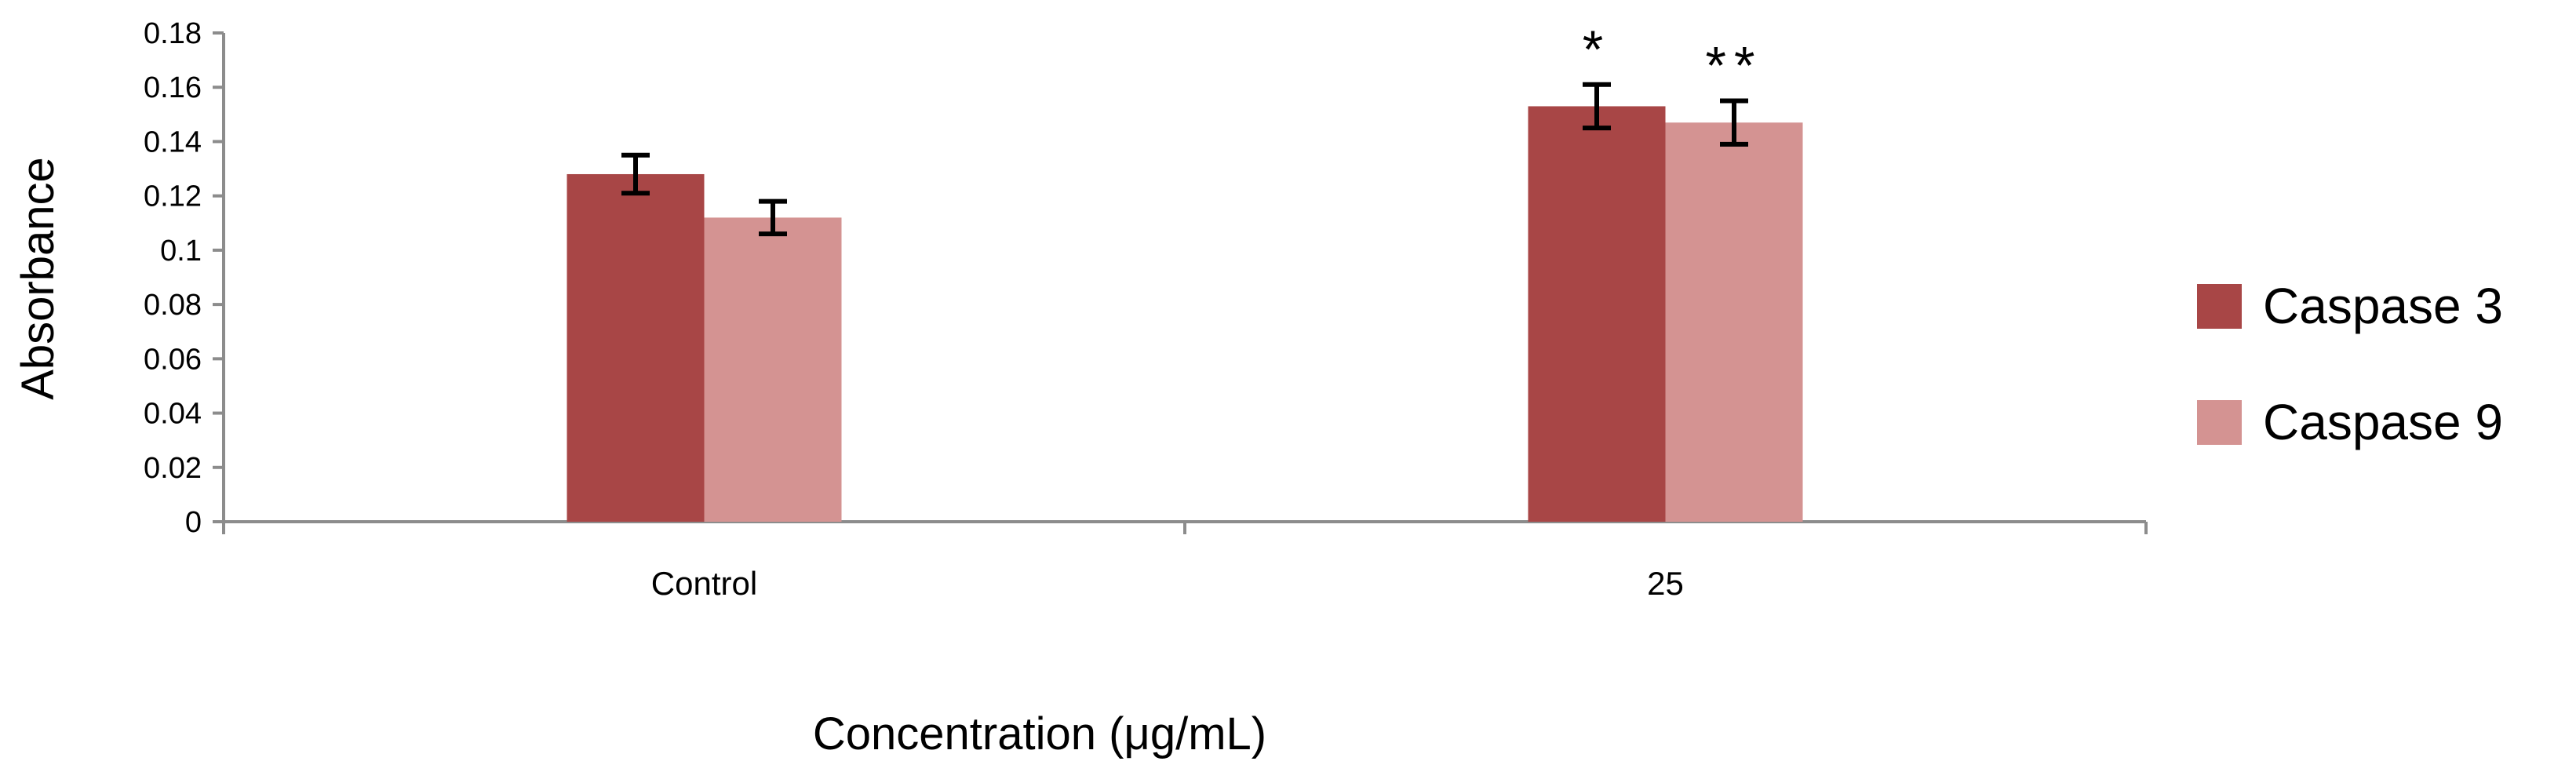 Image resolution: width=2576 pixels, height=772 pixels. Describe the element at coordinates (2383, 422) in the screenshot. I see `legend-label: Caspase 9` at that location.